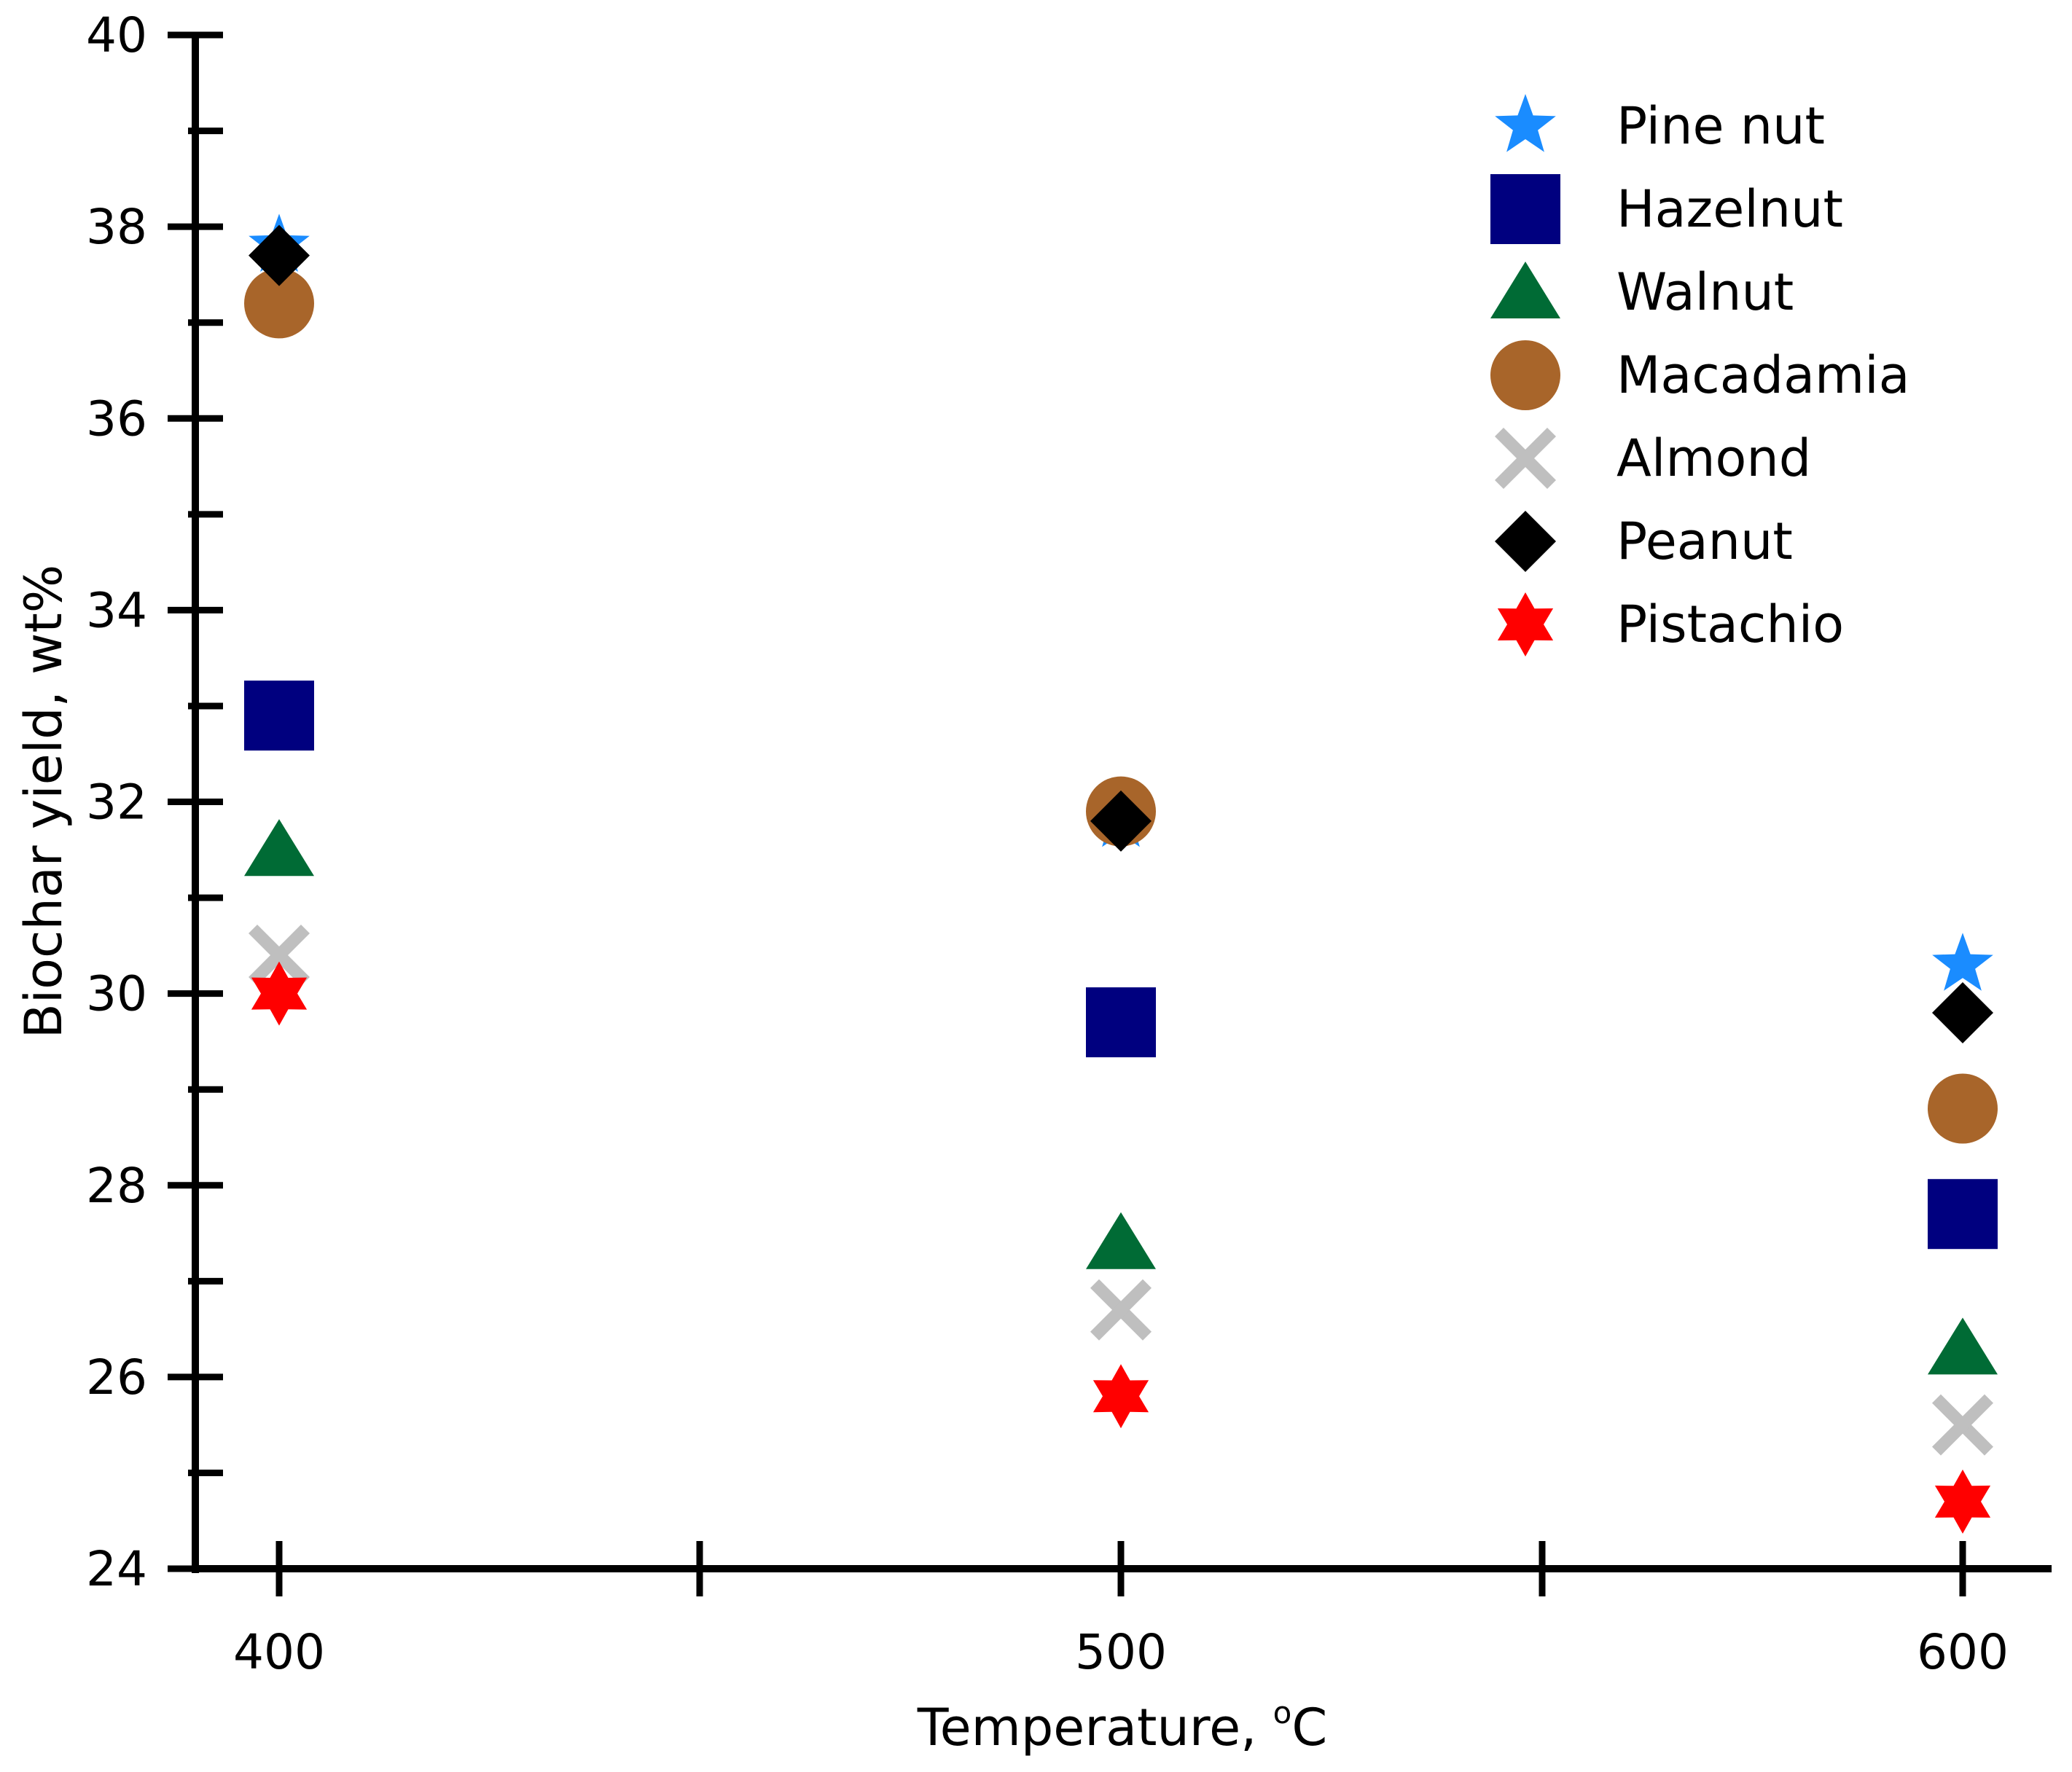 The width and height of the screenshot is (2072, 1772). Describe the element at coordinates (116, 35) in the screenshot. I see `y-tick-label: 40` at that location.